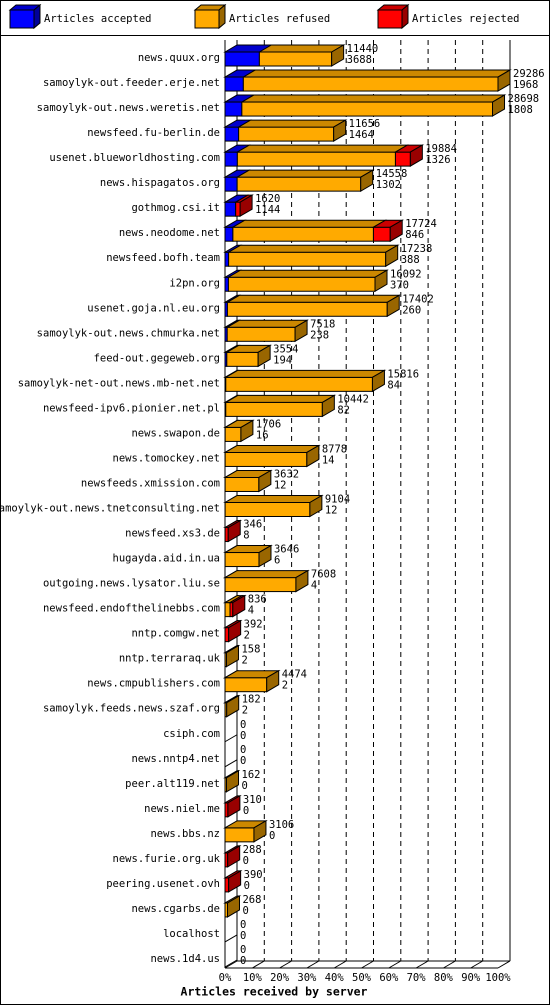  I want to click on total-label: 288, so click(252, 850).